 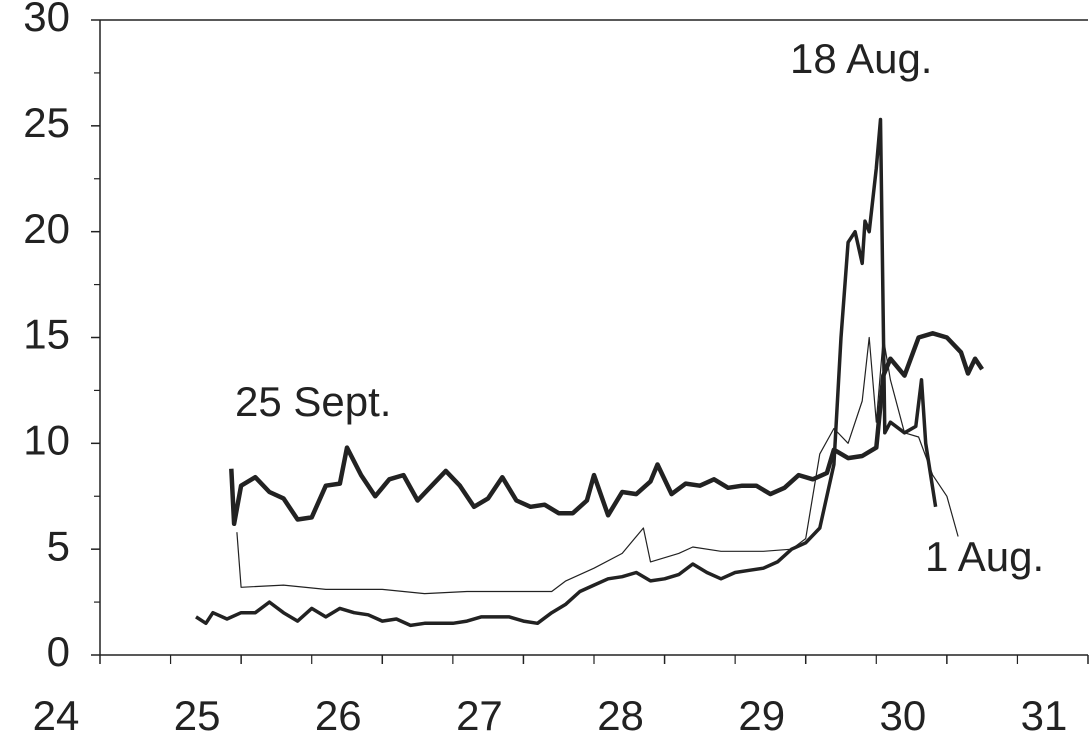 What do you see at coordinates (984, 556) in the screenshot?
I see `series-label: 1 Aug.` at bounding box center [984, 556].